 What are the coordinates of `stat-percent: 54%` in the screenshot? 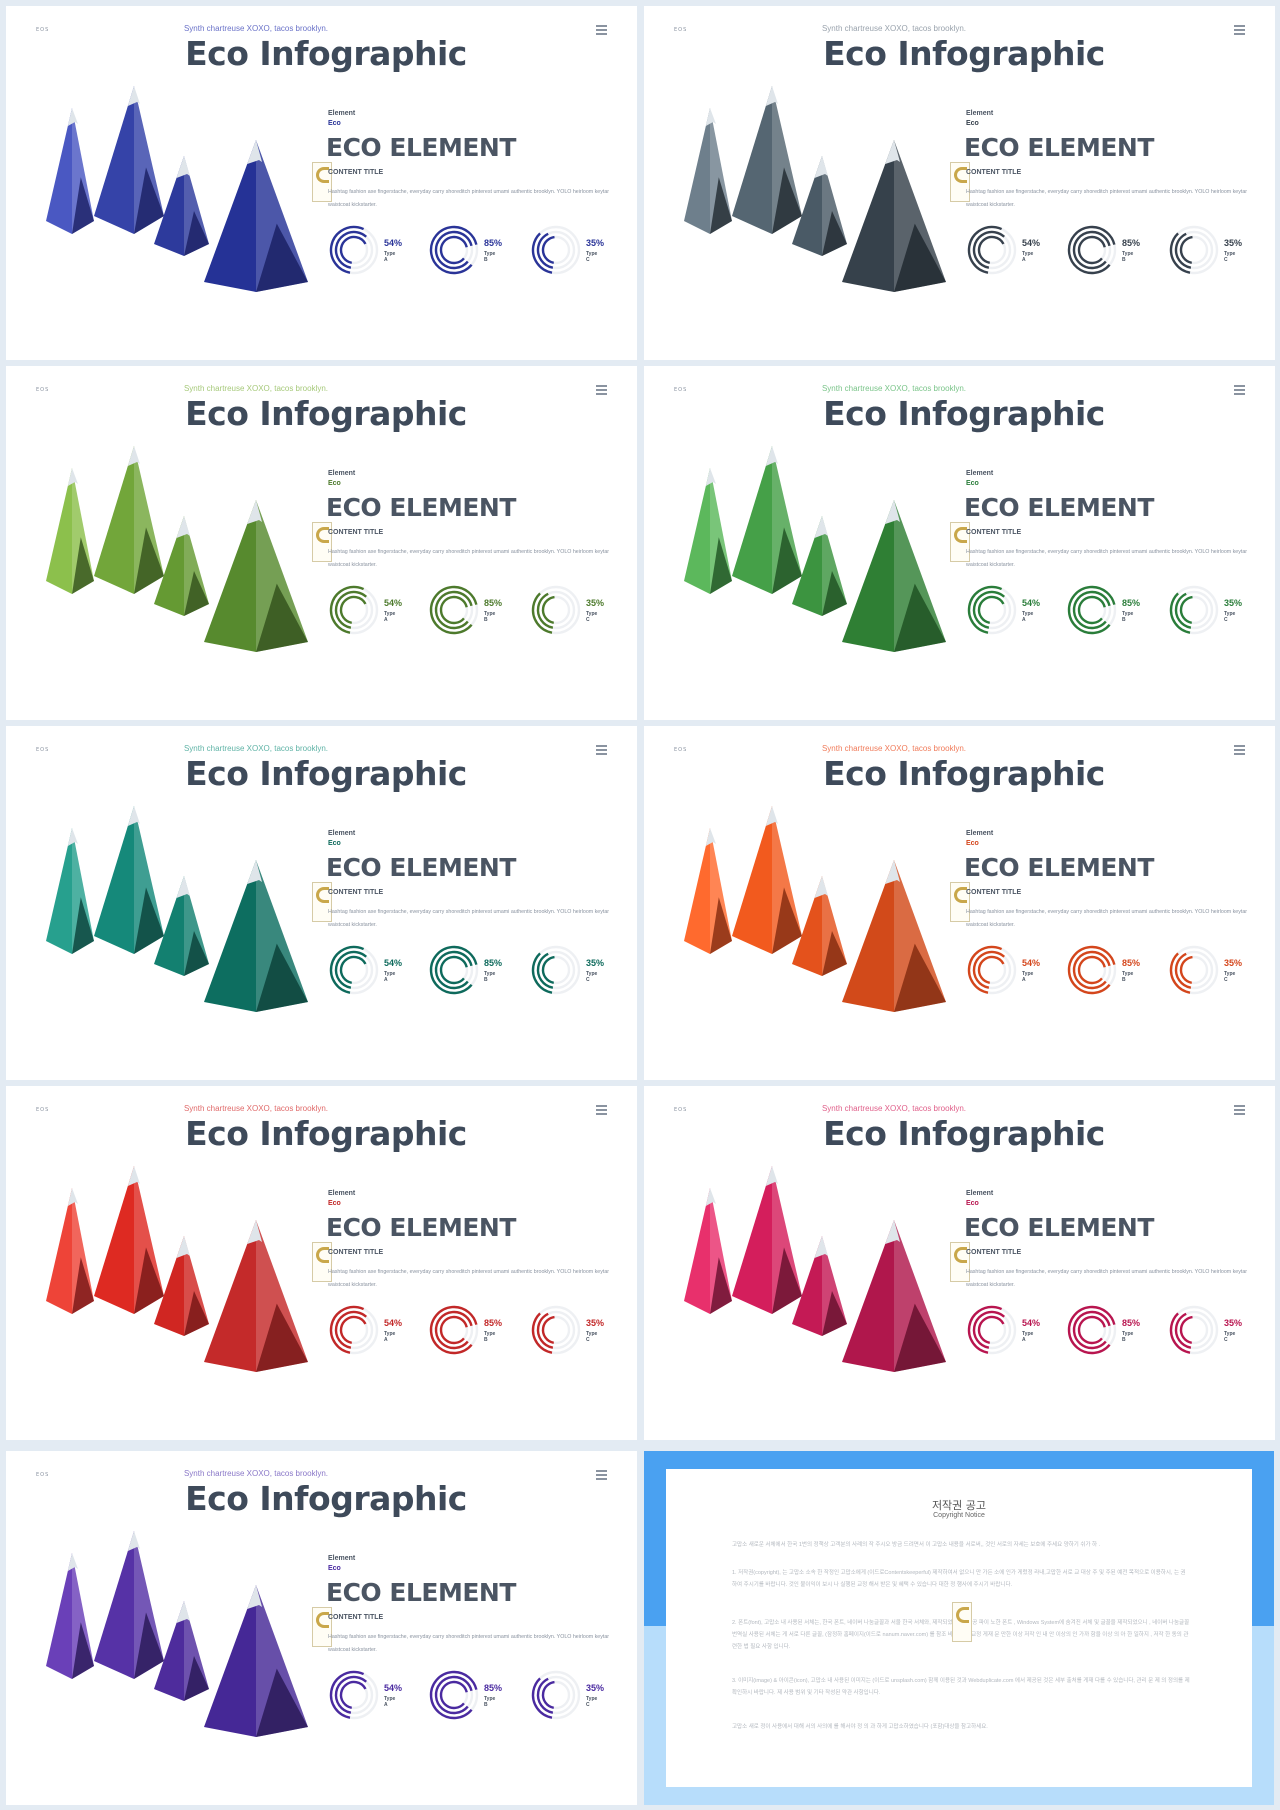 It's located at (393, 243).